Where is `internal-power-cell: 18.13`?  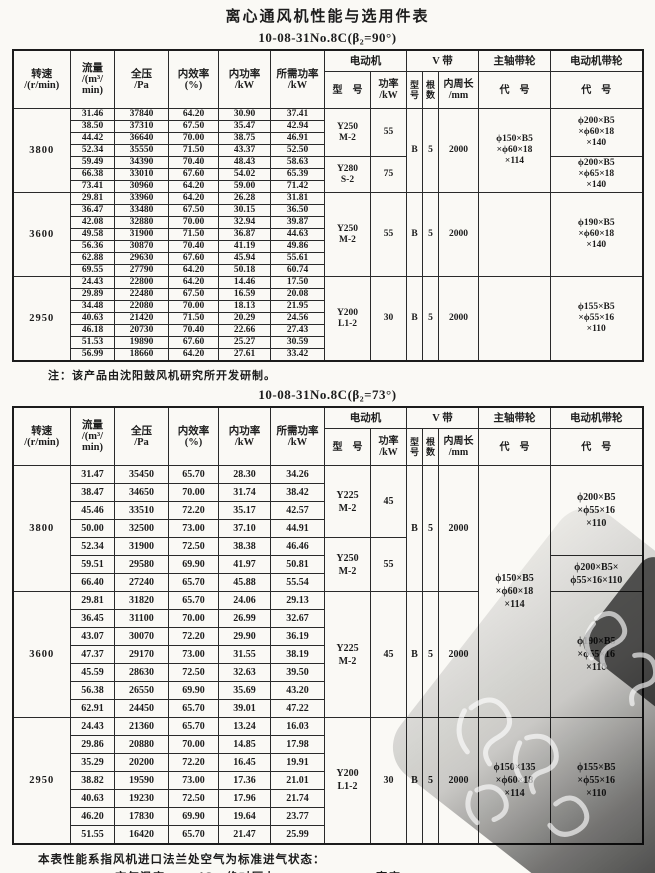 internal-power-cell: 18.13 is located at coordinates (244, 306).